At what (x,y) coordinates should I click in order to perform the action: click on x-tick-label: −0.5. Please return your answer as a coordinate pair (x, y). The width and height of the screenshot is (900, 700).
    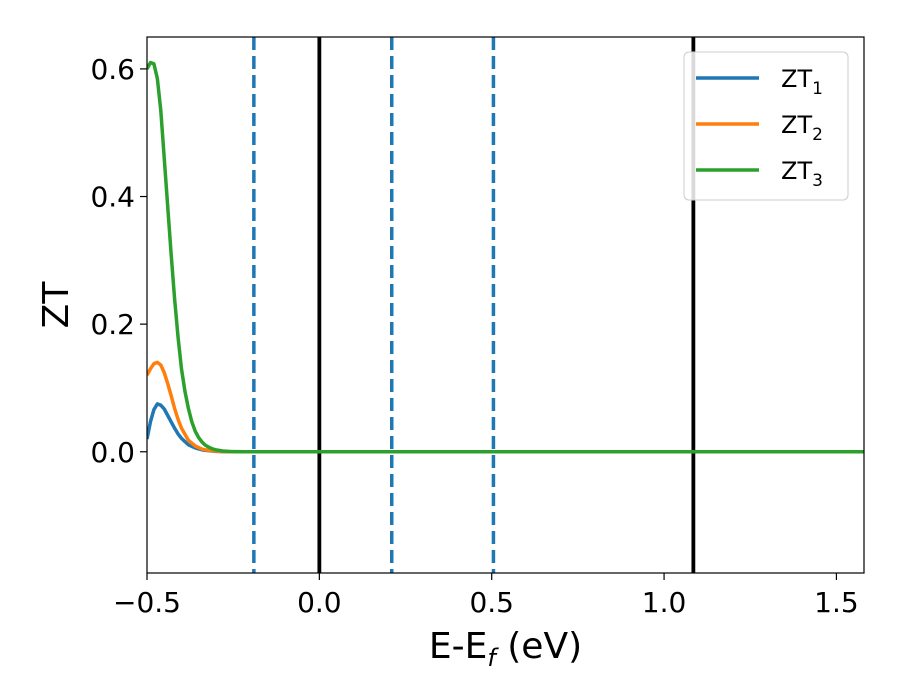
    Looking at the image, I should click on (147, 602).